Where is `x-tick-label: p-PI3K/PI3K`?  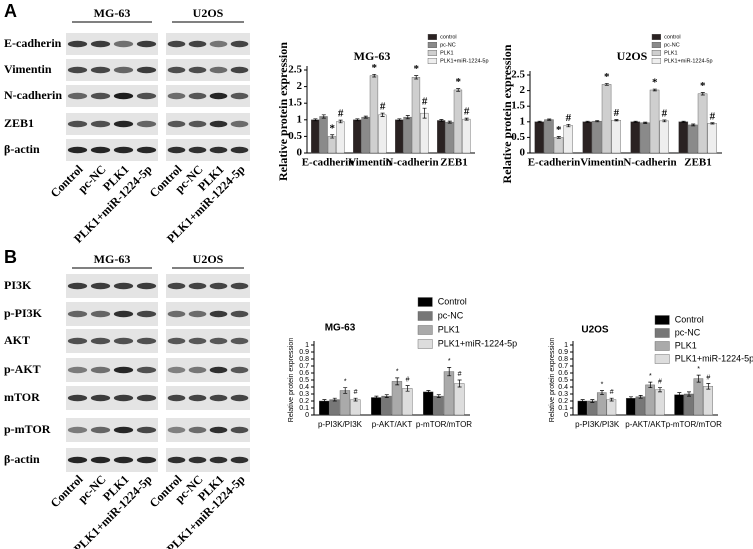 x-tick-label: p-PI3K/PI3K is located at coordinates (597, 424).